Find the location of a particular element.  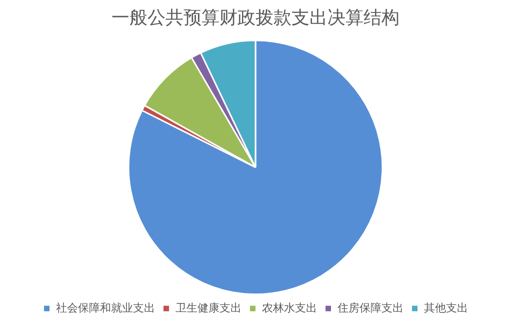

legend-label: 住房保障支出 is located at coordinates (370, 307).